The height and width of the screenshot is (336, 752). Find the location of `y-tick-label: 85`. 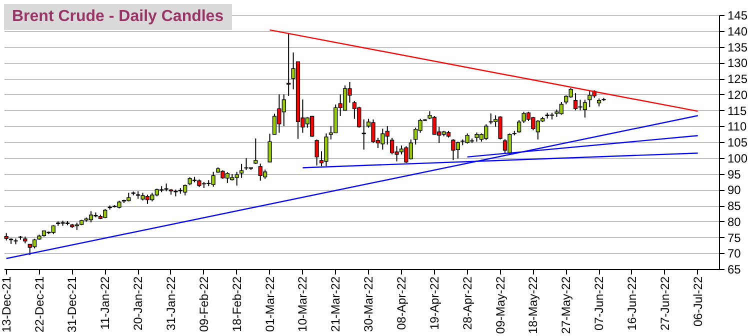

y-tick-label: 85 is located at coordinates (735, 206).